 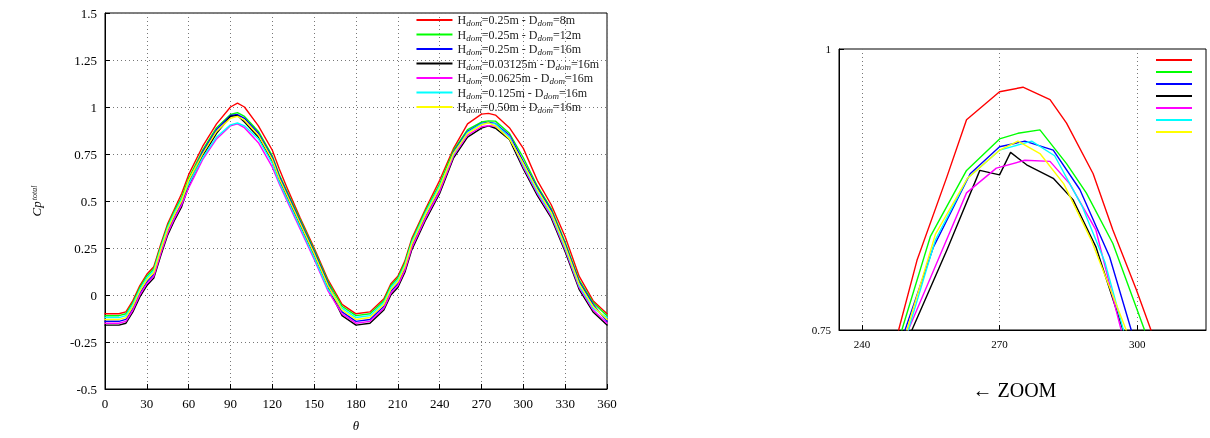 I want to click on y-tick-label: 1.25, so click(x=85, y=60).